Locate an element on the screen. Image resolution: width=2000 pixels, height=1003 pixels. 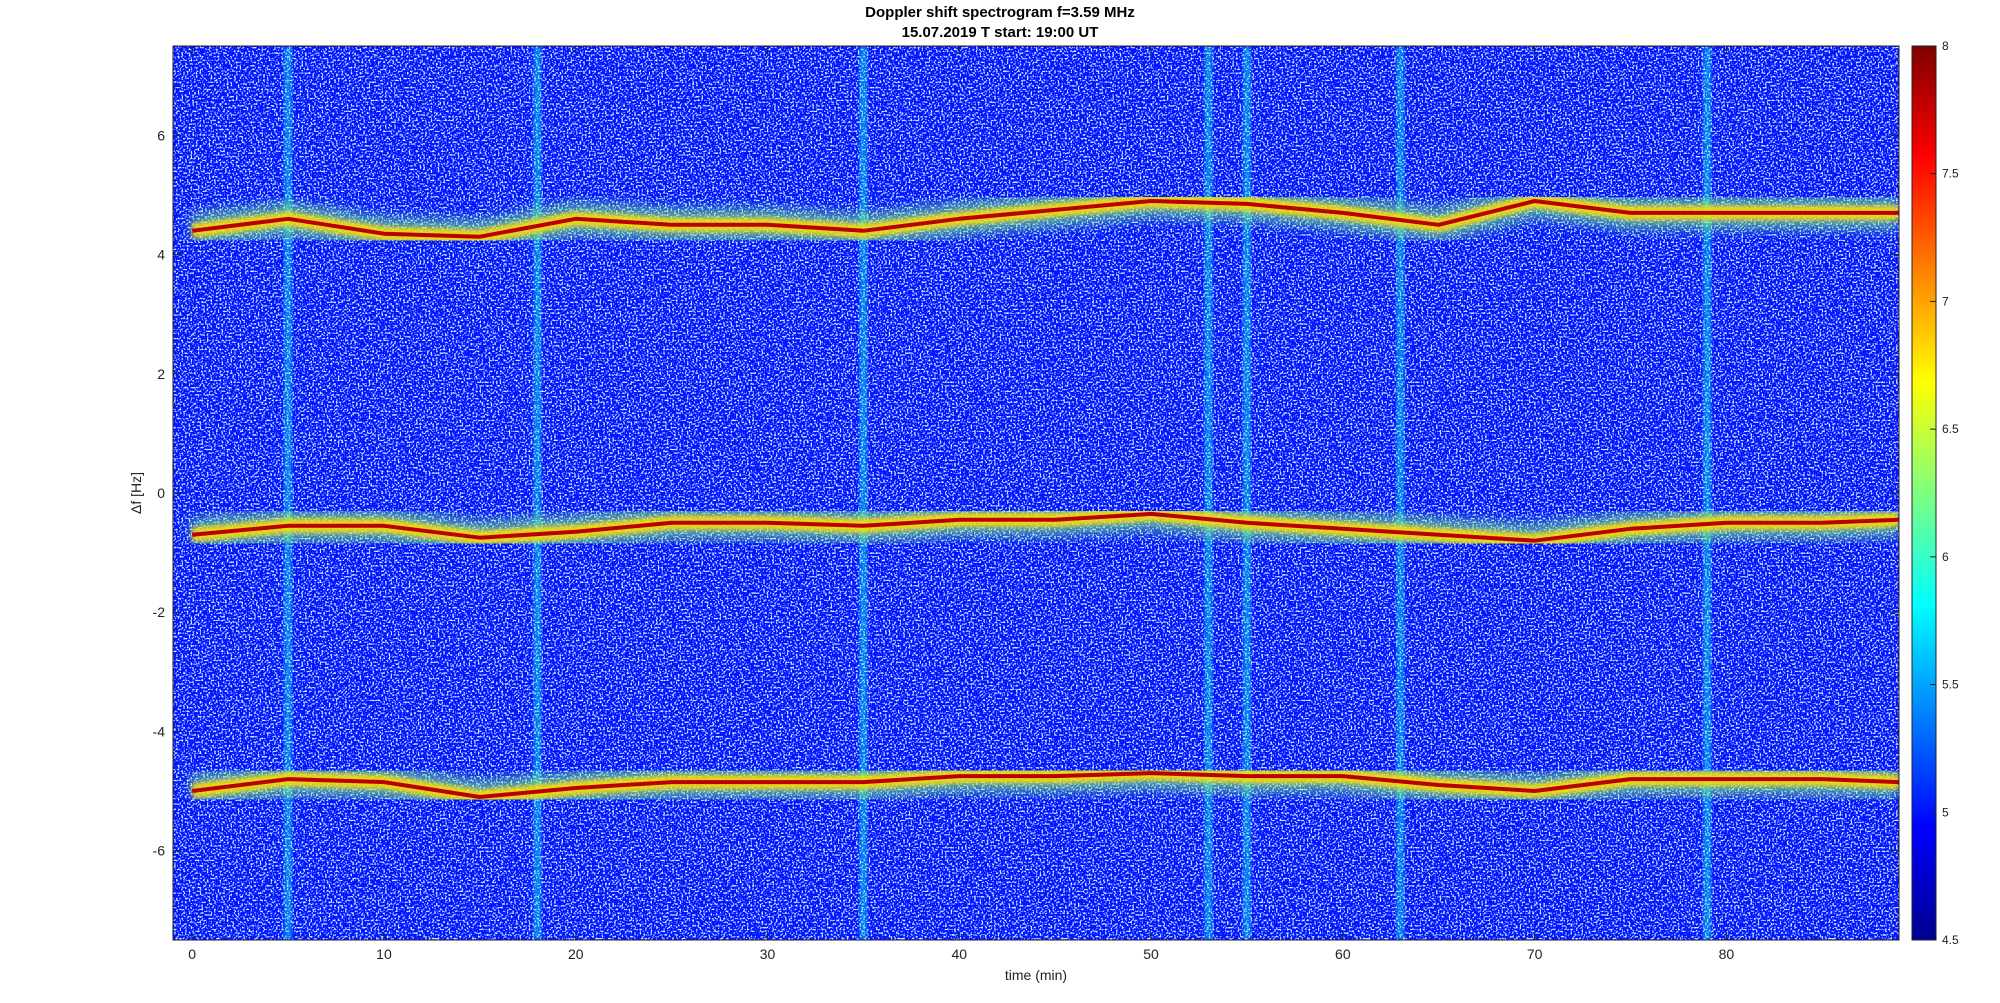
y-tick-label: -2 is located at coordinates (159, 612).